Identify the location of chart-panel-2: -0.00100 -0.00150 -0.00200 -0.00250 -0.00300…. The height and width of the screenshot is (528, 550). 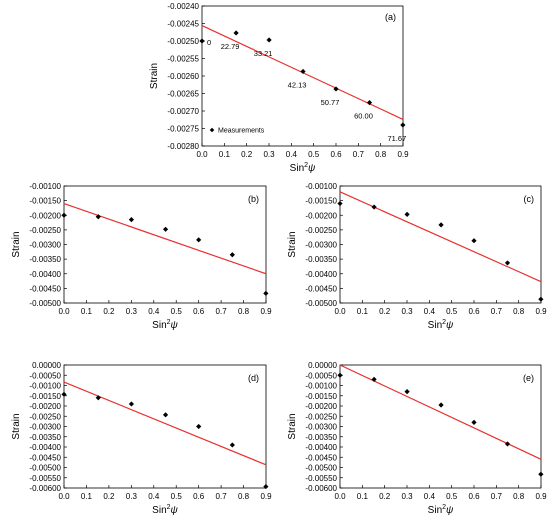
(141, 256).